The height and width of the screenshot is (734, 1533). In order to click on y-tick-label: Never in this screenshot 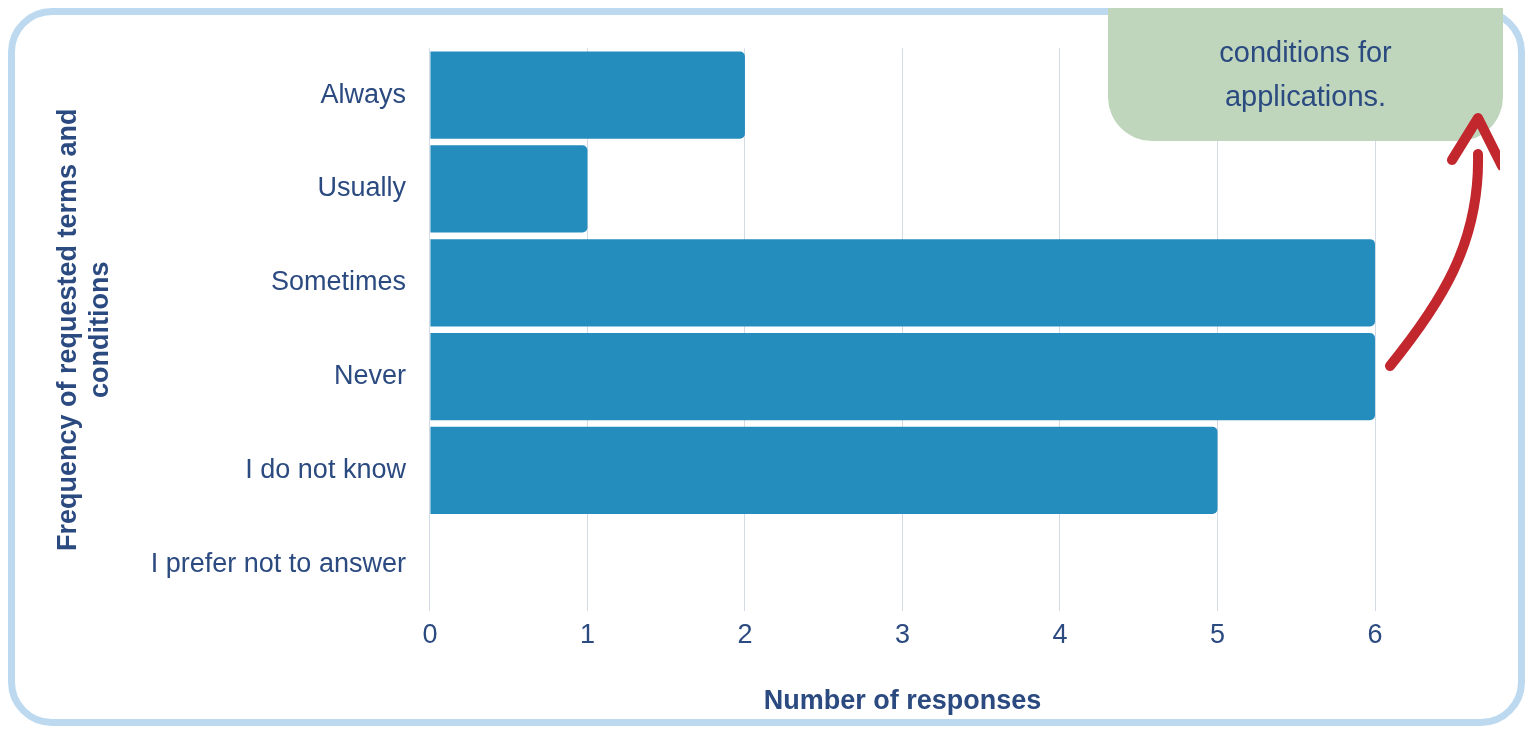, I will do `click(369, 375)`.